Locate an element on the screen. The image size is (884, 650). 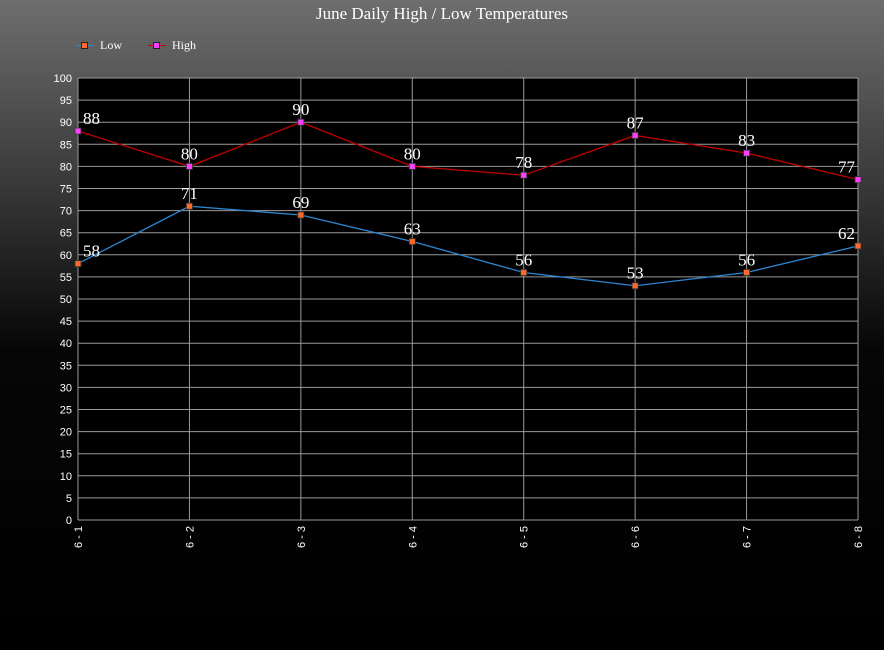
data-label-low: 62 is located at coordinates (846, 233).